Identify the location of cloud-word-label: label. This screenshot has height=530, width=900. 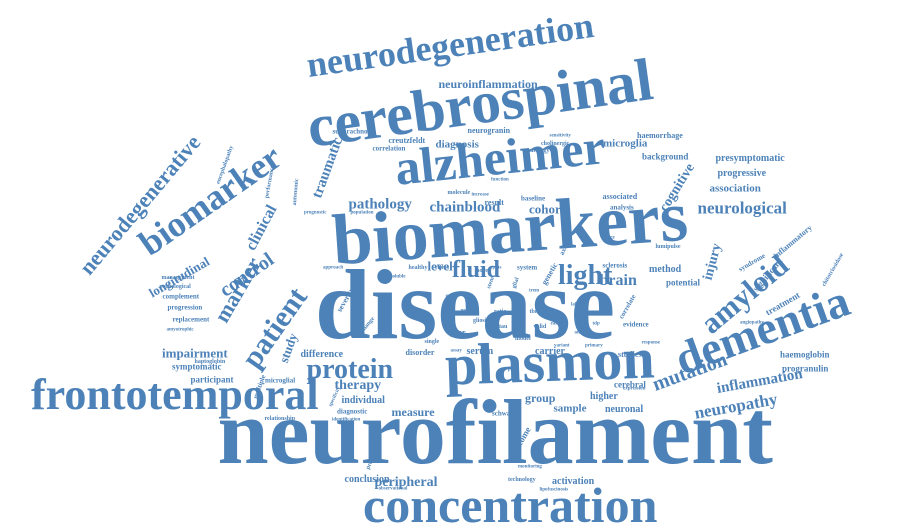
(576, 305).